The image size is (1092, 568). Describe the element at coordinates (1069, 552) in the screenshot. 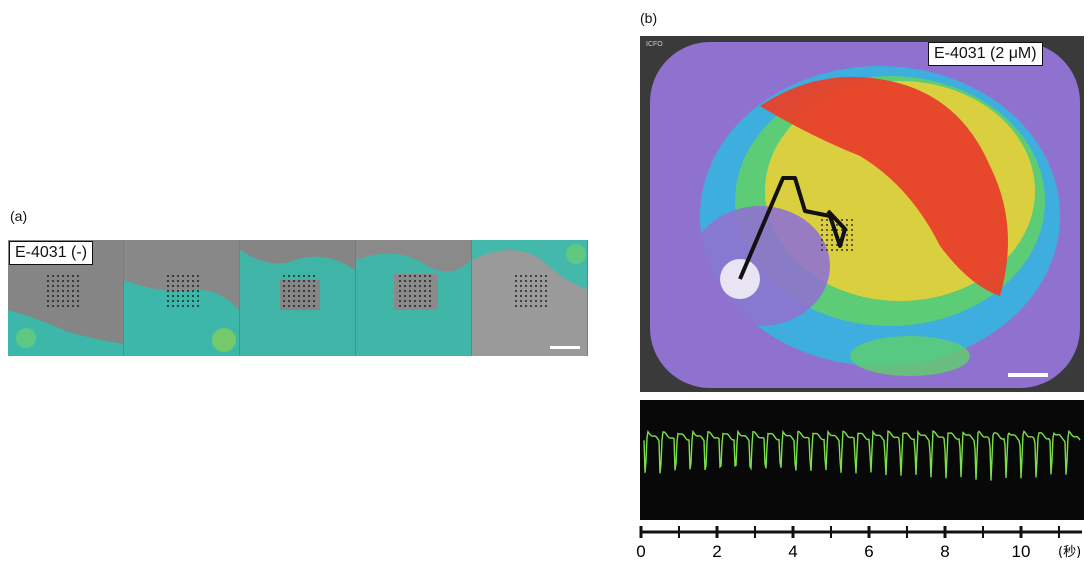

I see `axis-unit-label: (秒)` at that location.